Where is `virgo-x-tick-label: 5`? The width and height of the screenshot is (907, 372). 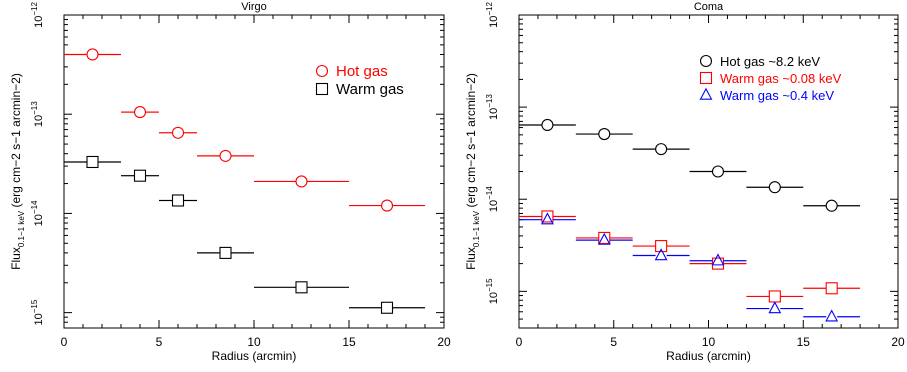
virgo-x-tick-label: 5 is located at coordinates (159, 342).